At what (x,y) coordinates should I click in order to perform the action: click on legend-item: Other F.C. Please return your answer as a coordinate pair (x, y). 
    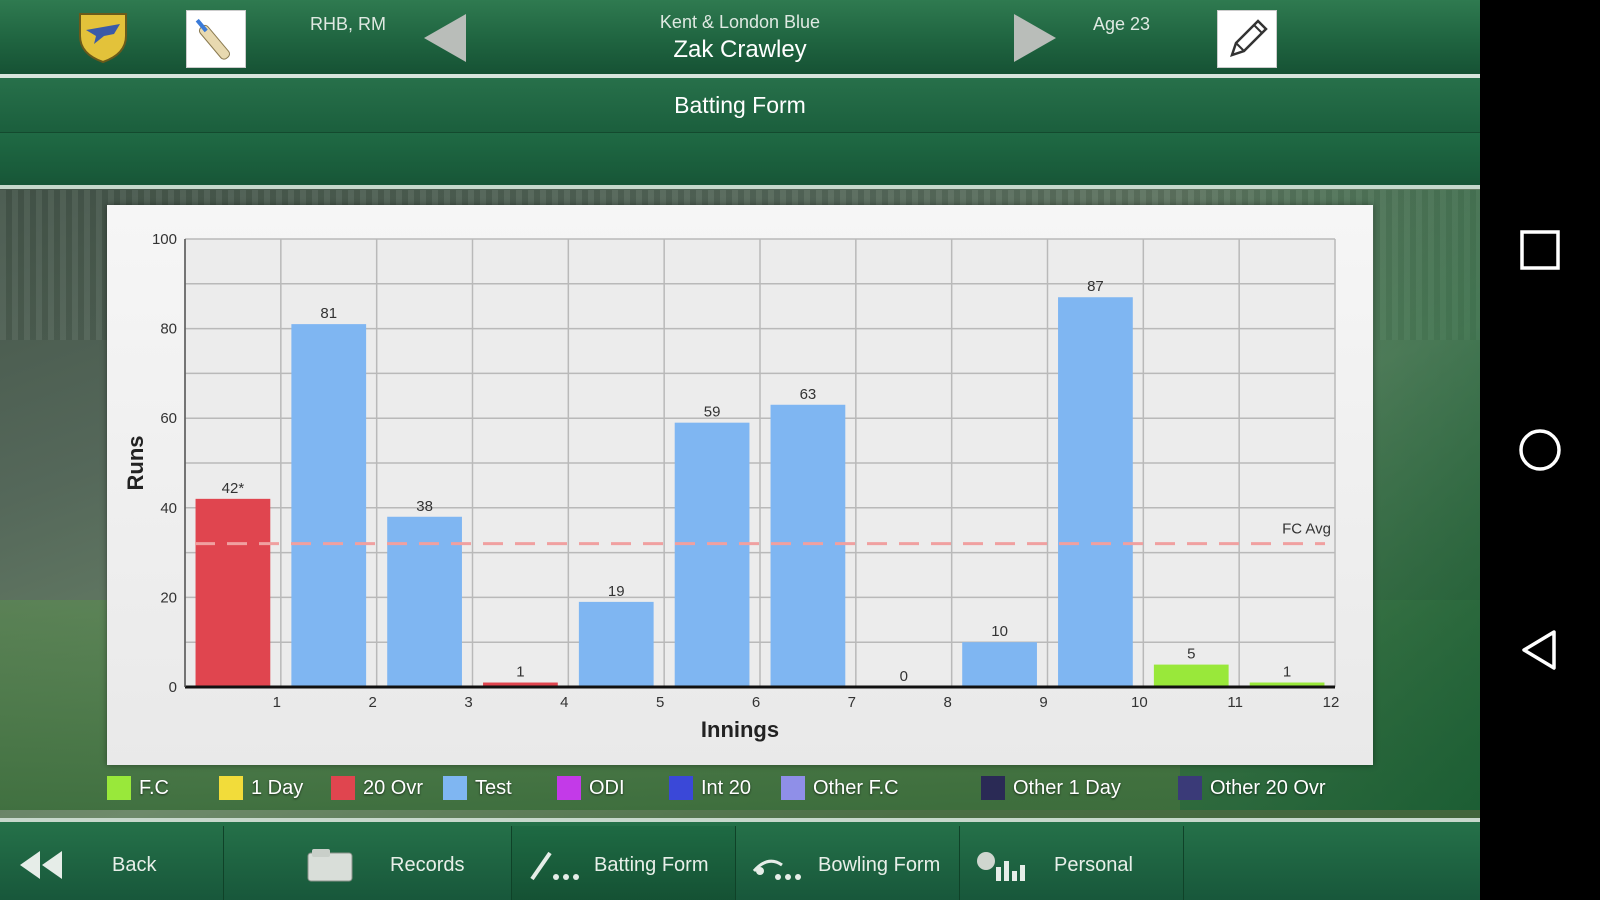
    Looking at the image, I should click on (840, 788).